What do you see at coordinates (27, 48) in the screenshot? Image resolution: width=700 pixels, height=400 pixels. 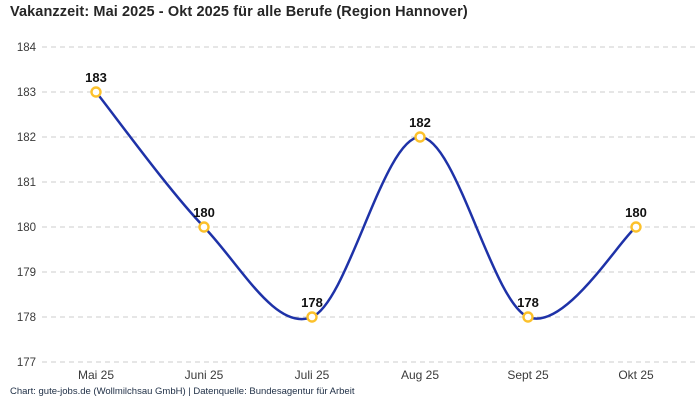 I see `y-tick-label: 184` at bounding box center [27, 48].